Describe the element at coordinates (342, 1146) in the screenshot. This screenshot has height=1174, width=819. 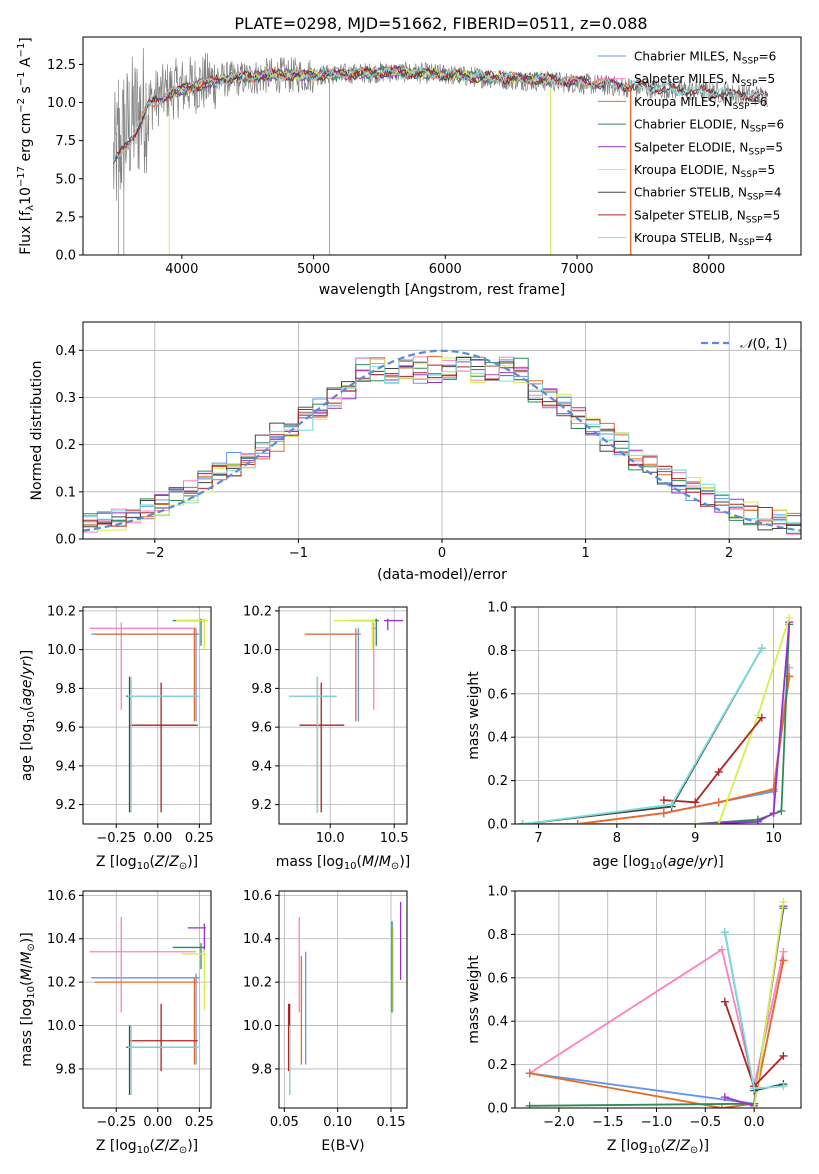
I see `mass_vs_ebv-x-label: E(B-V)` at that location.